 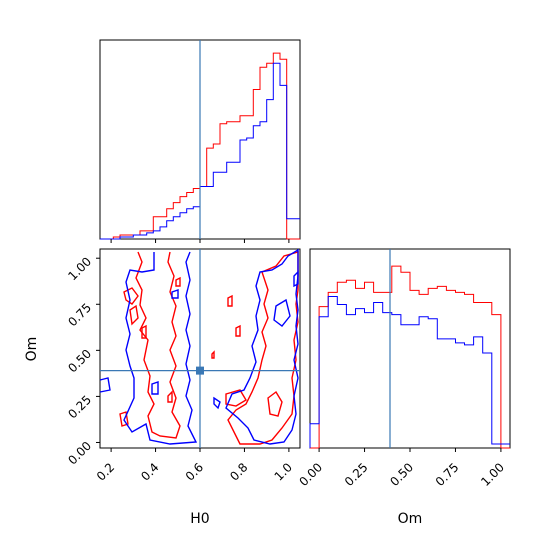 What do you see at coordinates (79, 407) in the screenshot?
I see `contour-y-tick-label-1: 0.25` at bounding box center [79, 407].